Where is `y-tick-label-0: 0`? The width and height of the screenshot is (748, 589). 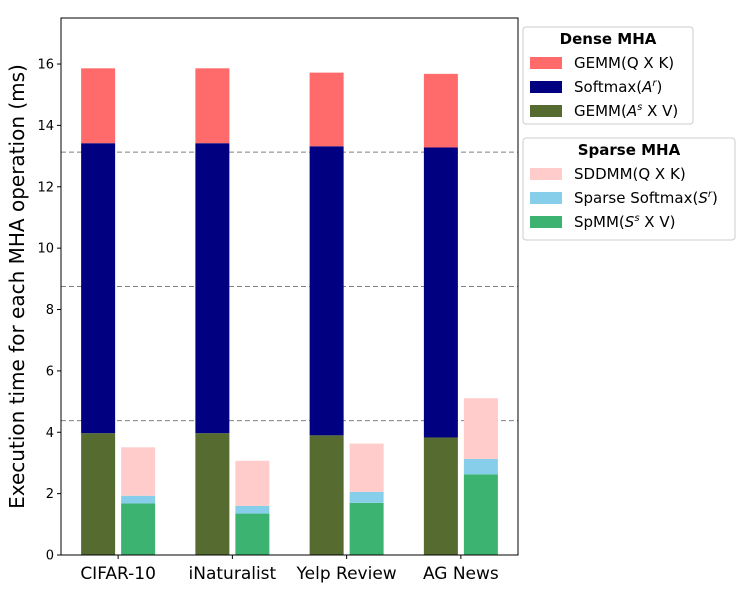 y-tick-label-0: 0 is located at coordinates (50, 556).